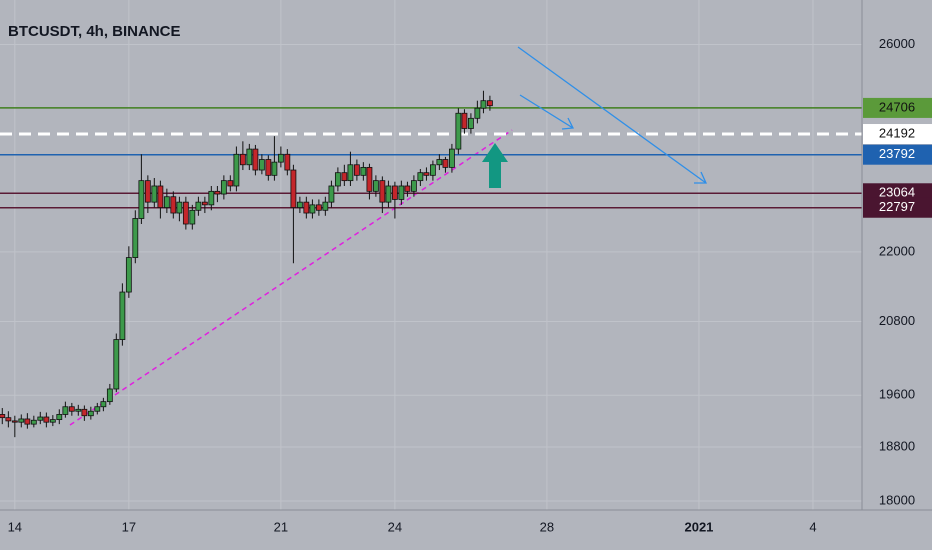 The image size is (932, 550). What do you see at coordinates (897, 320) in the screenshot?
I see `y-tick-label: 20800` at bounding box center [897, 320].